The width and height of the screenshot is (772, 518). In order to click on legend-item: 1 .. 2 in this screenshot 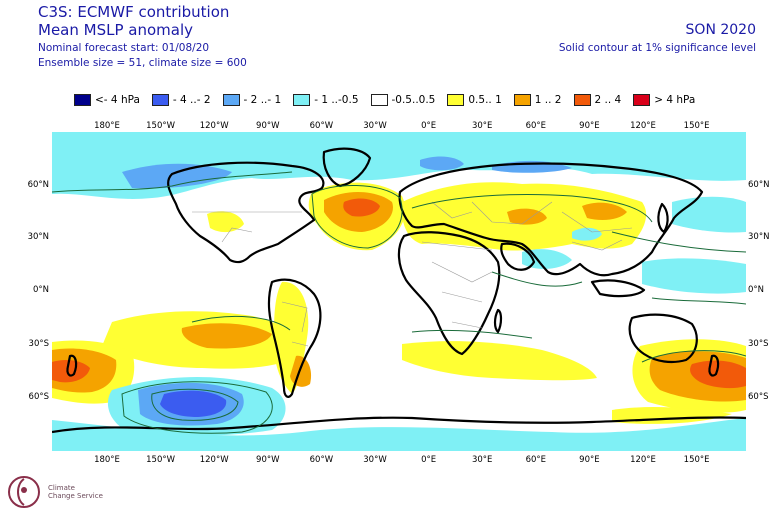, I will do `click(537, 100)`.